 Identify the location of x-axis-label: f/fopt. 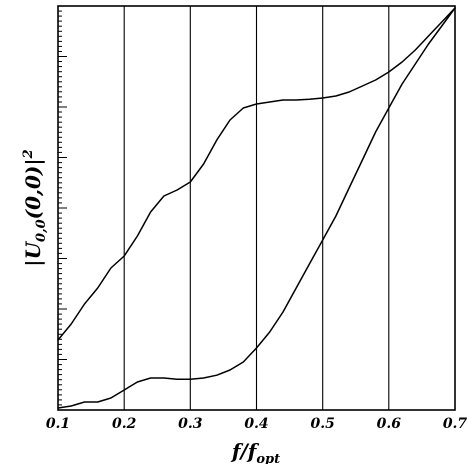
(255, 451).